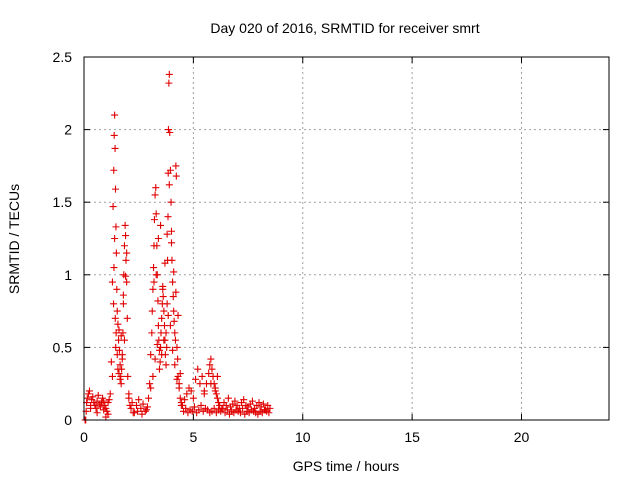 This screenshot has height=480, width=640. I want to click on x-tick-label: 0, so click(84, 437).